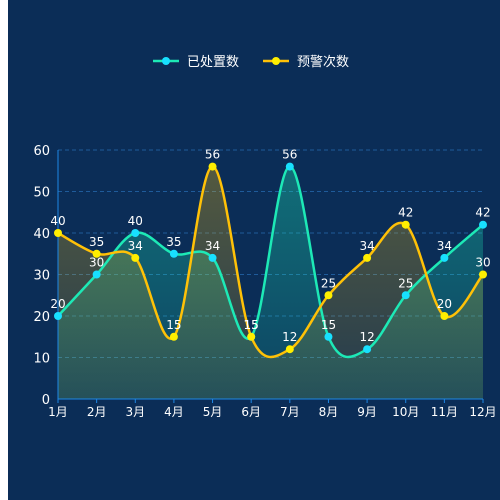 The image size is (500, 500). What do you see at coordinates (482, 412) in the screenshot?
I see `x-tick-label: 12月` at bounding box center [482, 412].